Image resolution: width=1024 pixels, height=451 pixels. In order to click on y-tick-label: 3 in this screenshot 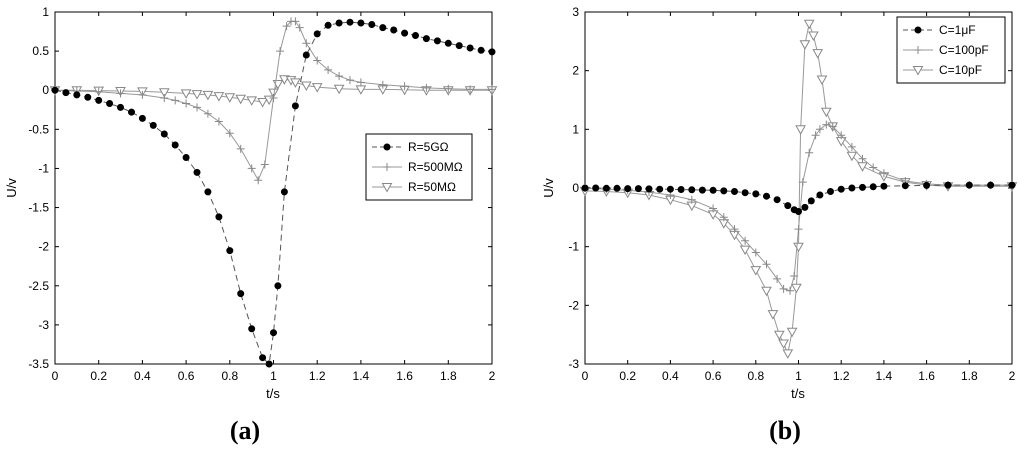, I will do `click(575, 12)`.